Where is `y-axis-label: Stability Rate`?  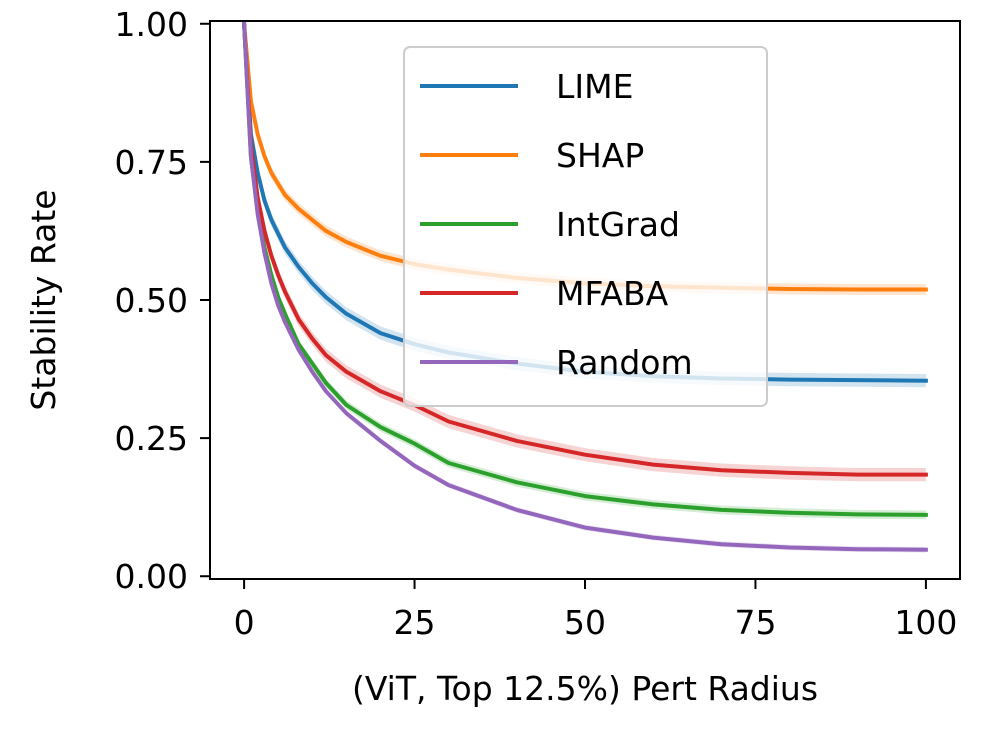
y-axis-label: Stability Rate is located at coordinates (43, 299).